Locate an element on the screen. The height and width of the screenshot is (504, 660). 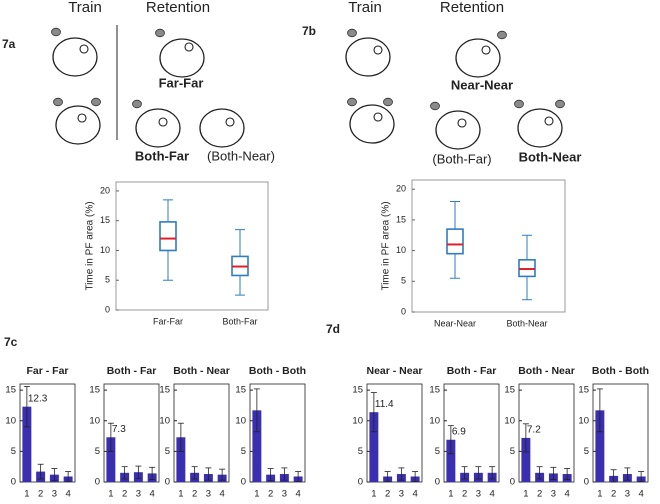
x-tick-label: Near-Near is located at coordinates (455, 323).